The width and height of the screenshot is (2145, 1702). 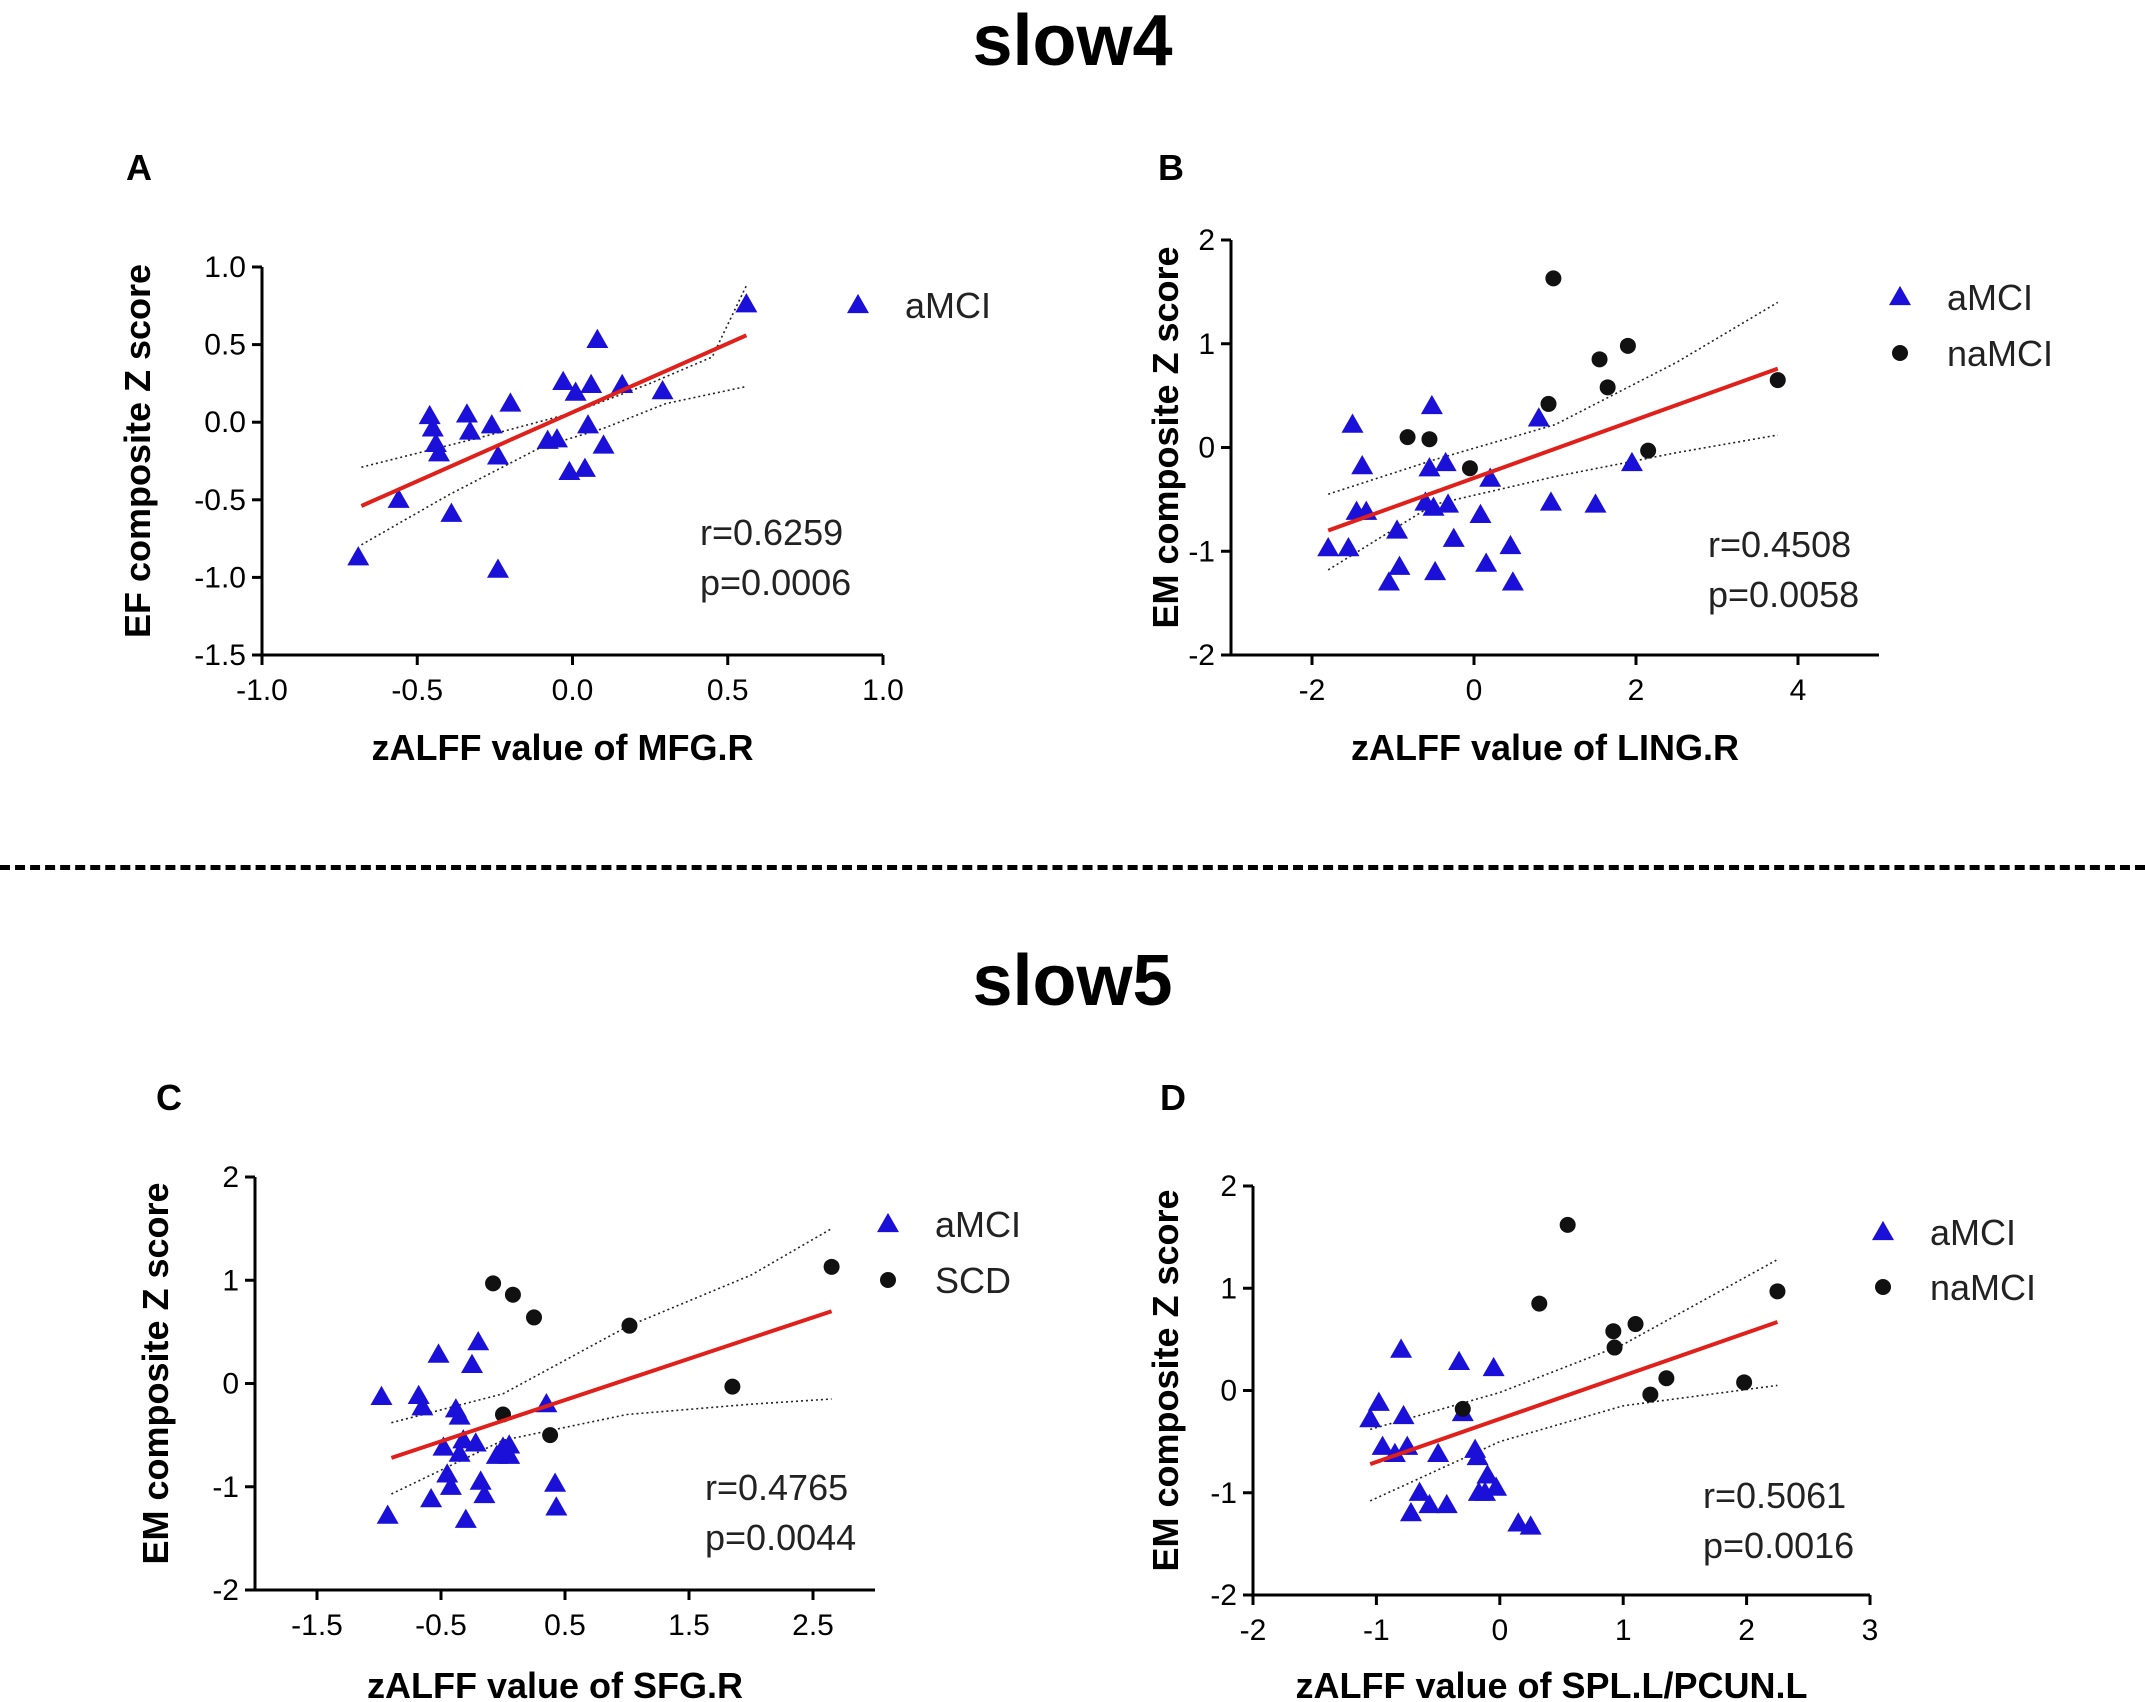 What do you see at coordinates (1223, 1595) in the screenshot?
I see `panel-d-y-tick-label: -2` at bounding box center [1223, 1595].